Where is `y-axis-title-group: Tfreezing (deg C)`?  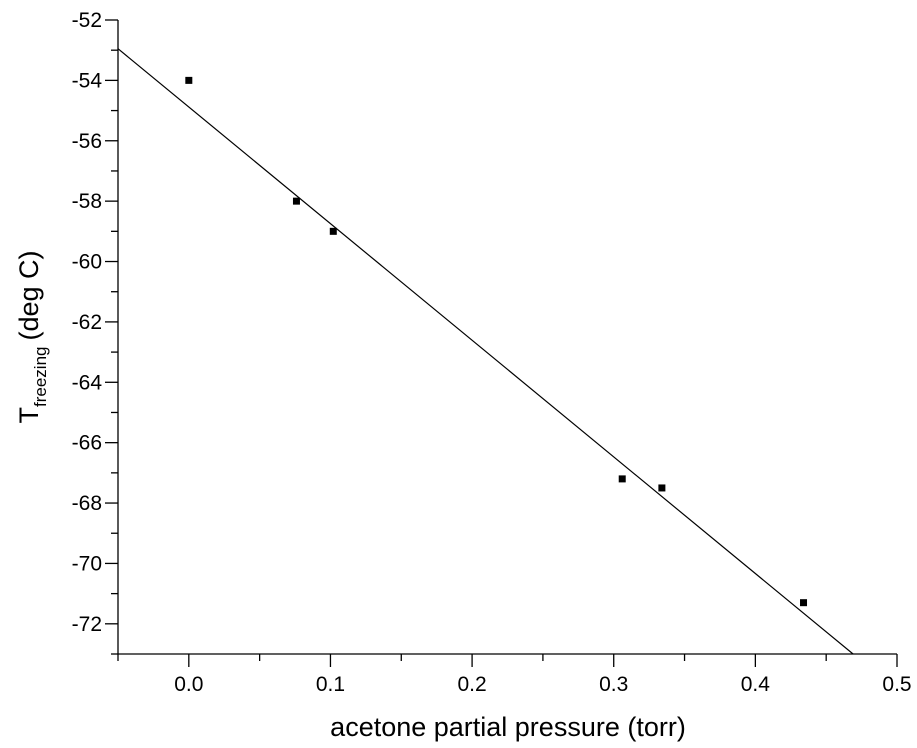
y-axis-title-group: Tfreezing (deg C) is located at coordinates (32, 336).